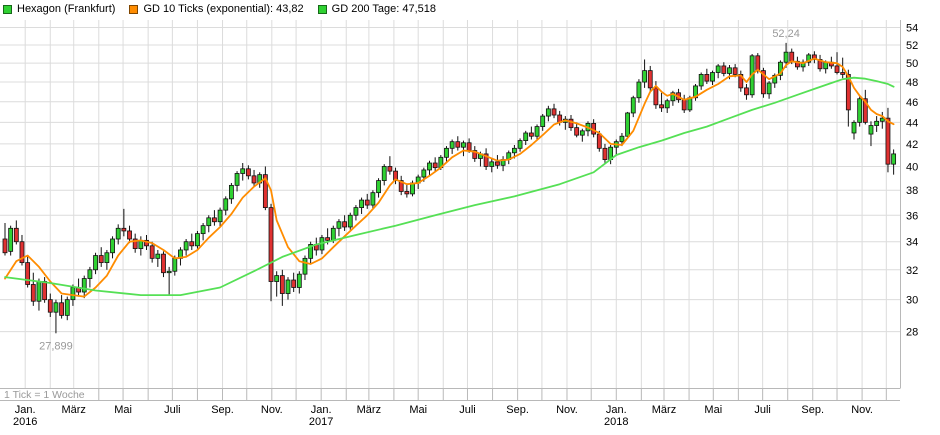 This screenshot has height=435, width=940. Describe the element at coordinates (912, 216) in the screenshot. I see `y-tick-label: 36` at that location.